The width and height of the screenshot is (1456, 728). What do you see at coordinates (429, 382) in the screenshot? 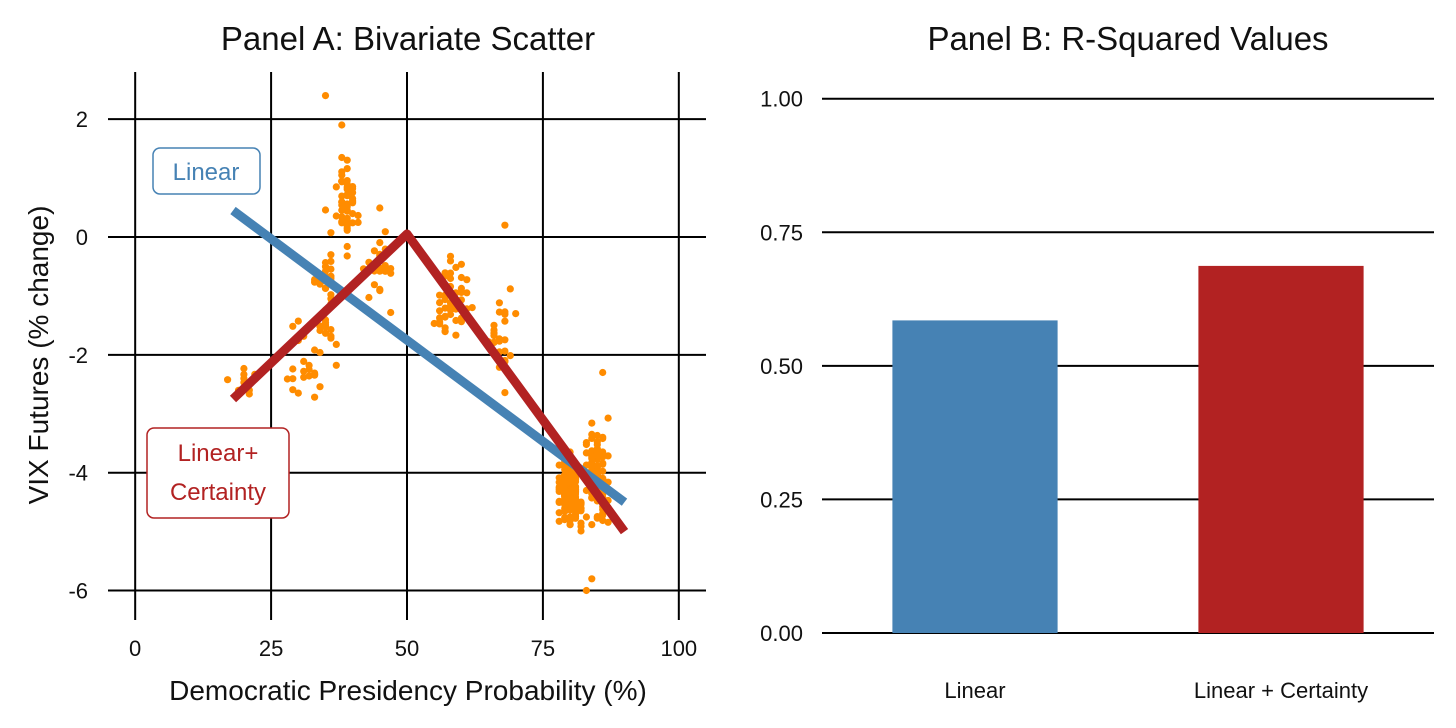
I see `fit-line-linear-certainty` at bounding box center [429, 382].